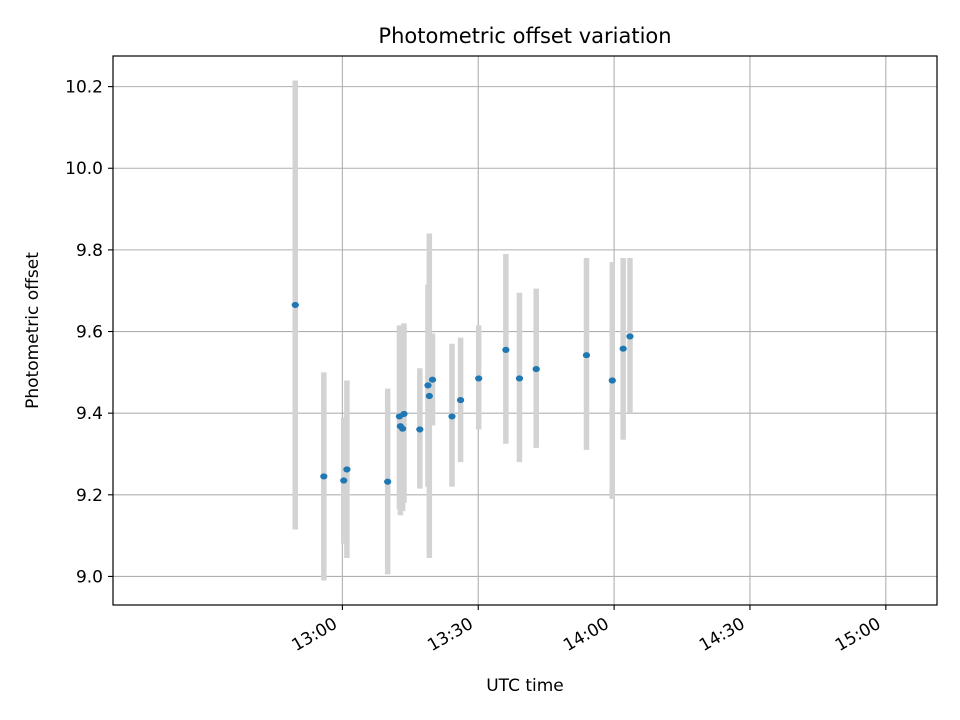 Image resolution: width=960 pixels, height=720 pixels. Describe the element at coordinates (462, 393) in the screenshot. I see `data-points` at that location.